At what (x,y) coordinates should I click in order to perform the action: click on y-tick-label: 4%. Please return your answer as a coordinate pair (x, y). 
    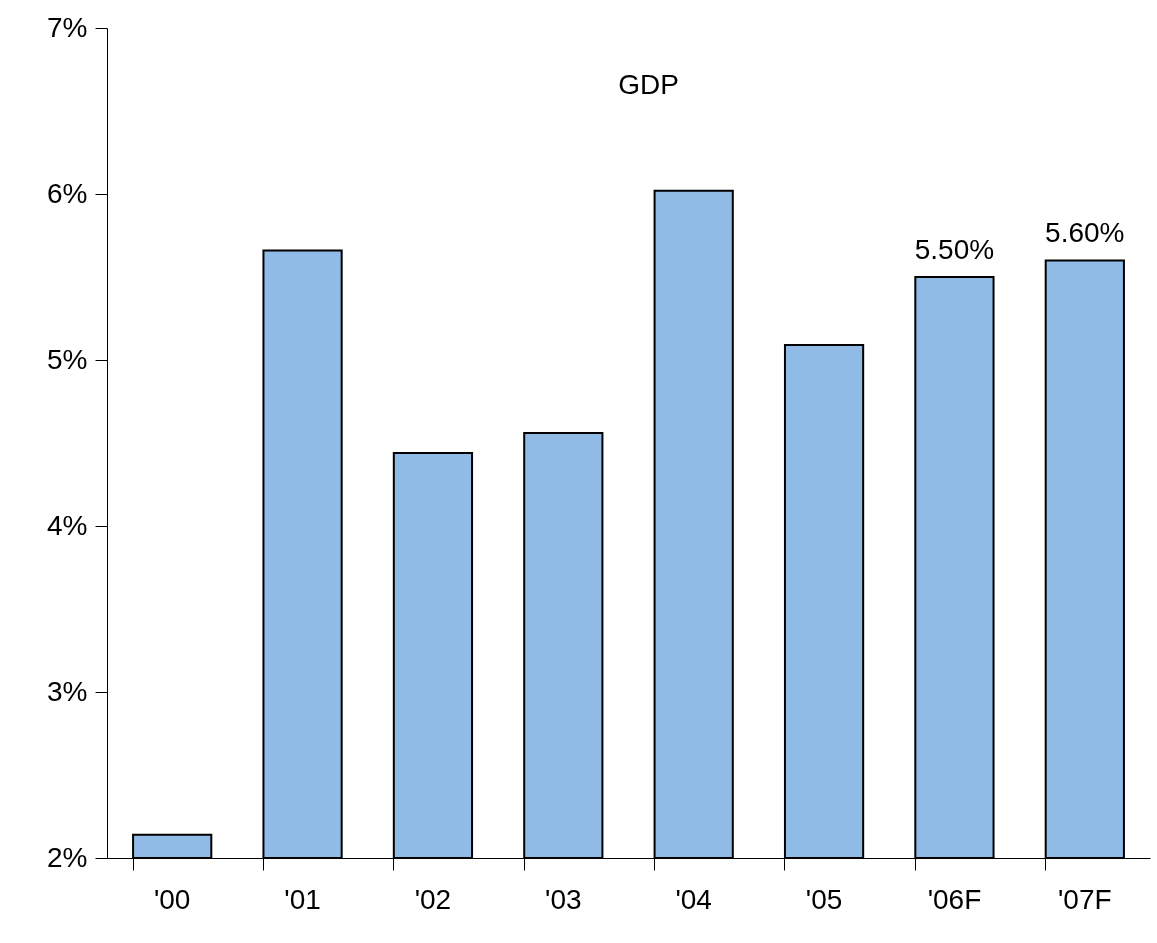
    Looking at the image, I should click on (67, 525).